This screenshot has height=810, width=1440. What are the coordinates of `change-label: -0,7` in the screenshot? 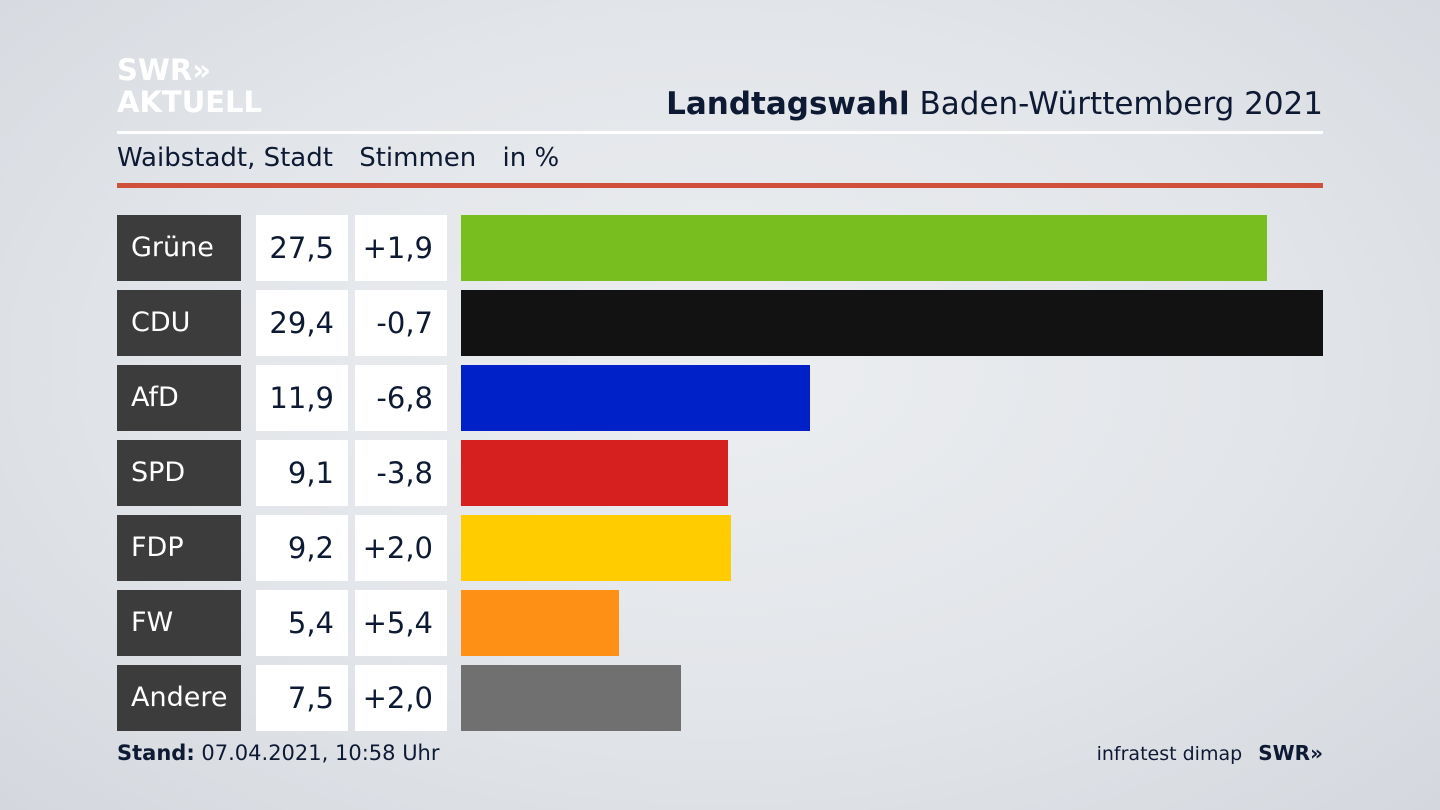 It's located at (401, 323).